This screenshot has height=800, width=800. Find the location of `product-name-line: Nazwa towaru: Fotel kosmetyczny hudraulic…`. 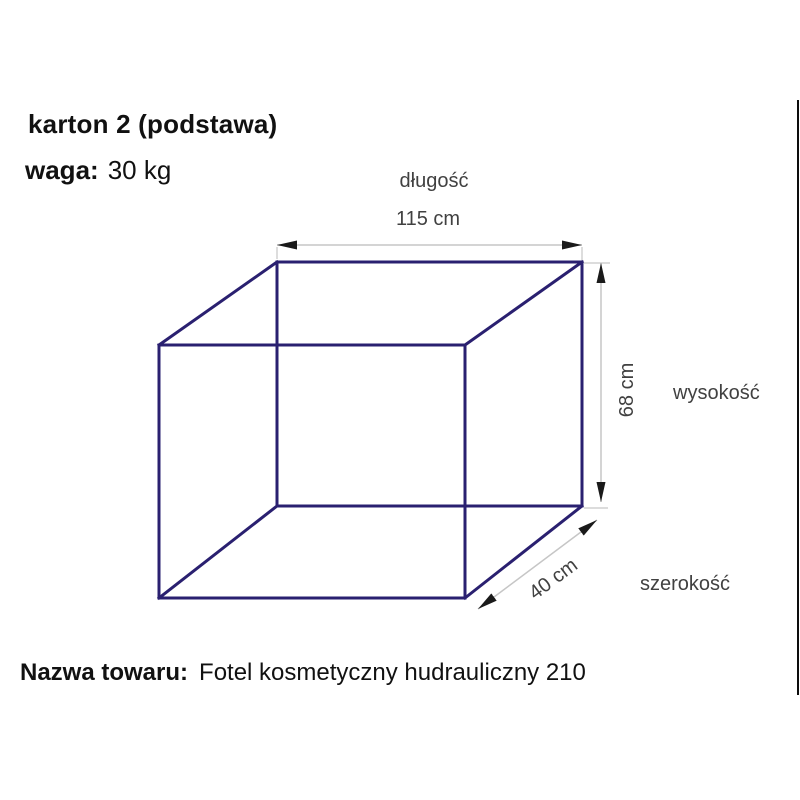

product-name-line: Nazwa towaru: Fotel kosmetyczny hudraulic… is located at coordinates (303, 673).